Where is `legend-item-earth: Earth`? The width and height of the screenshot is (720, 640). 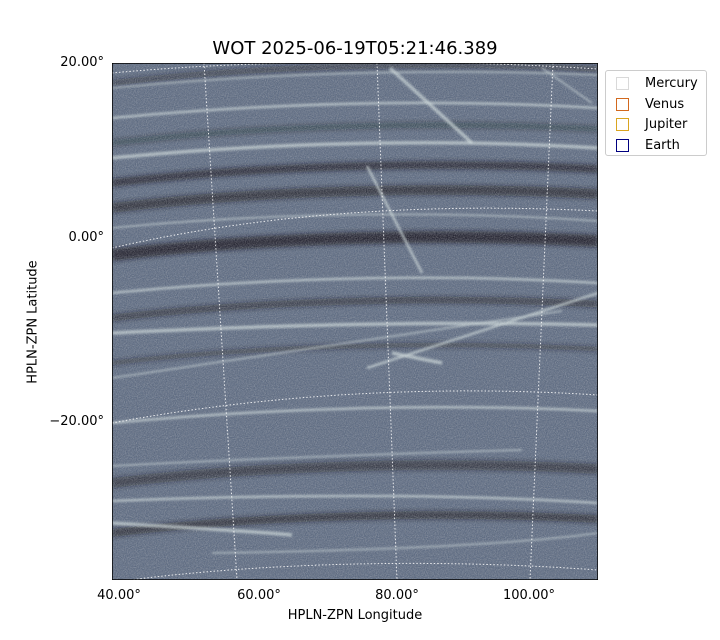
legend-item-earth: Earth is located at coordinates (648, 145).